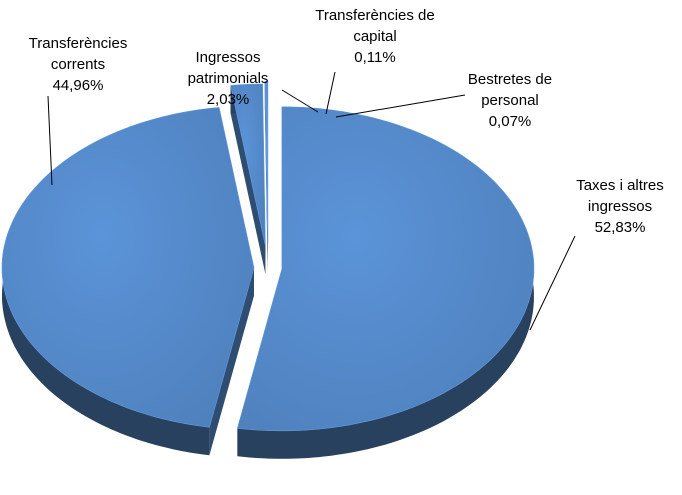  I want to click on value-label: 52,83%, so click(620, 227).